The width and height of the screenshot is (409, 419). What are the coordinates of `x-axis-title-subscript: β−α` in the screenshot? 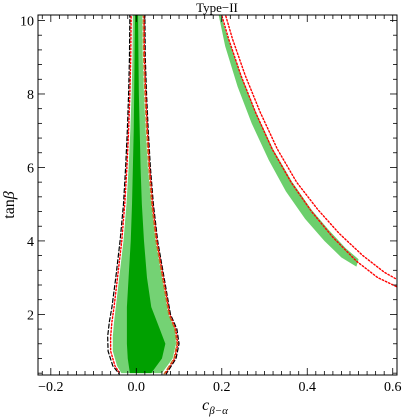 It's located at (218, 411).